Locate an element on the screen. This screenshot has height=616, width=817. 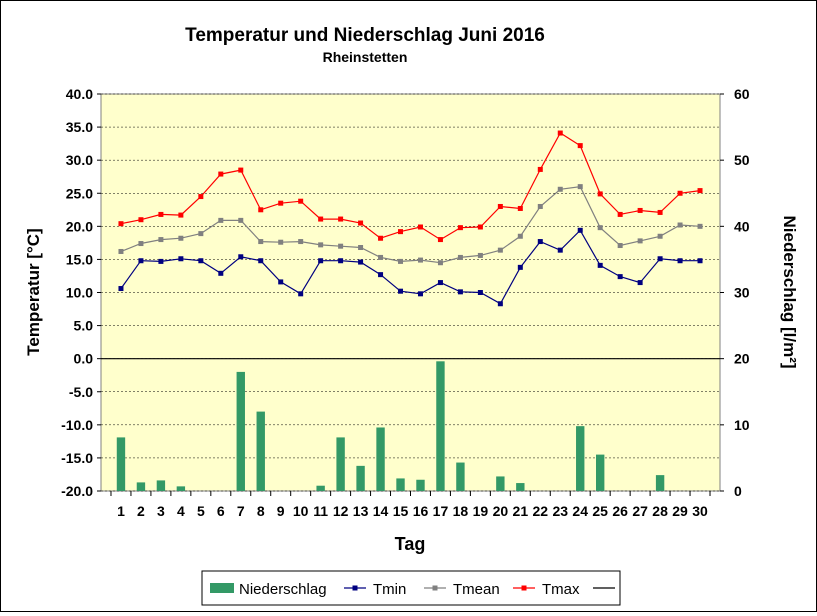
right-tick-label: 60 is located at coordinates (742, 94).